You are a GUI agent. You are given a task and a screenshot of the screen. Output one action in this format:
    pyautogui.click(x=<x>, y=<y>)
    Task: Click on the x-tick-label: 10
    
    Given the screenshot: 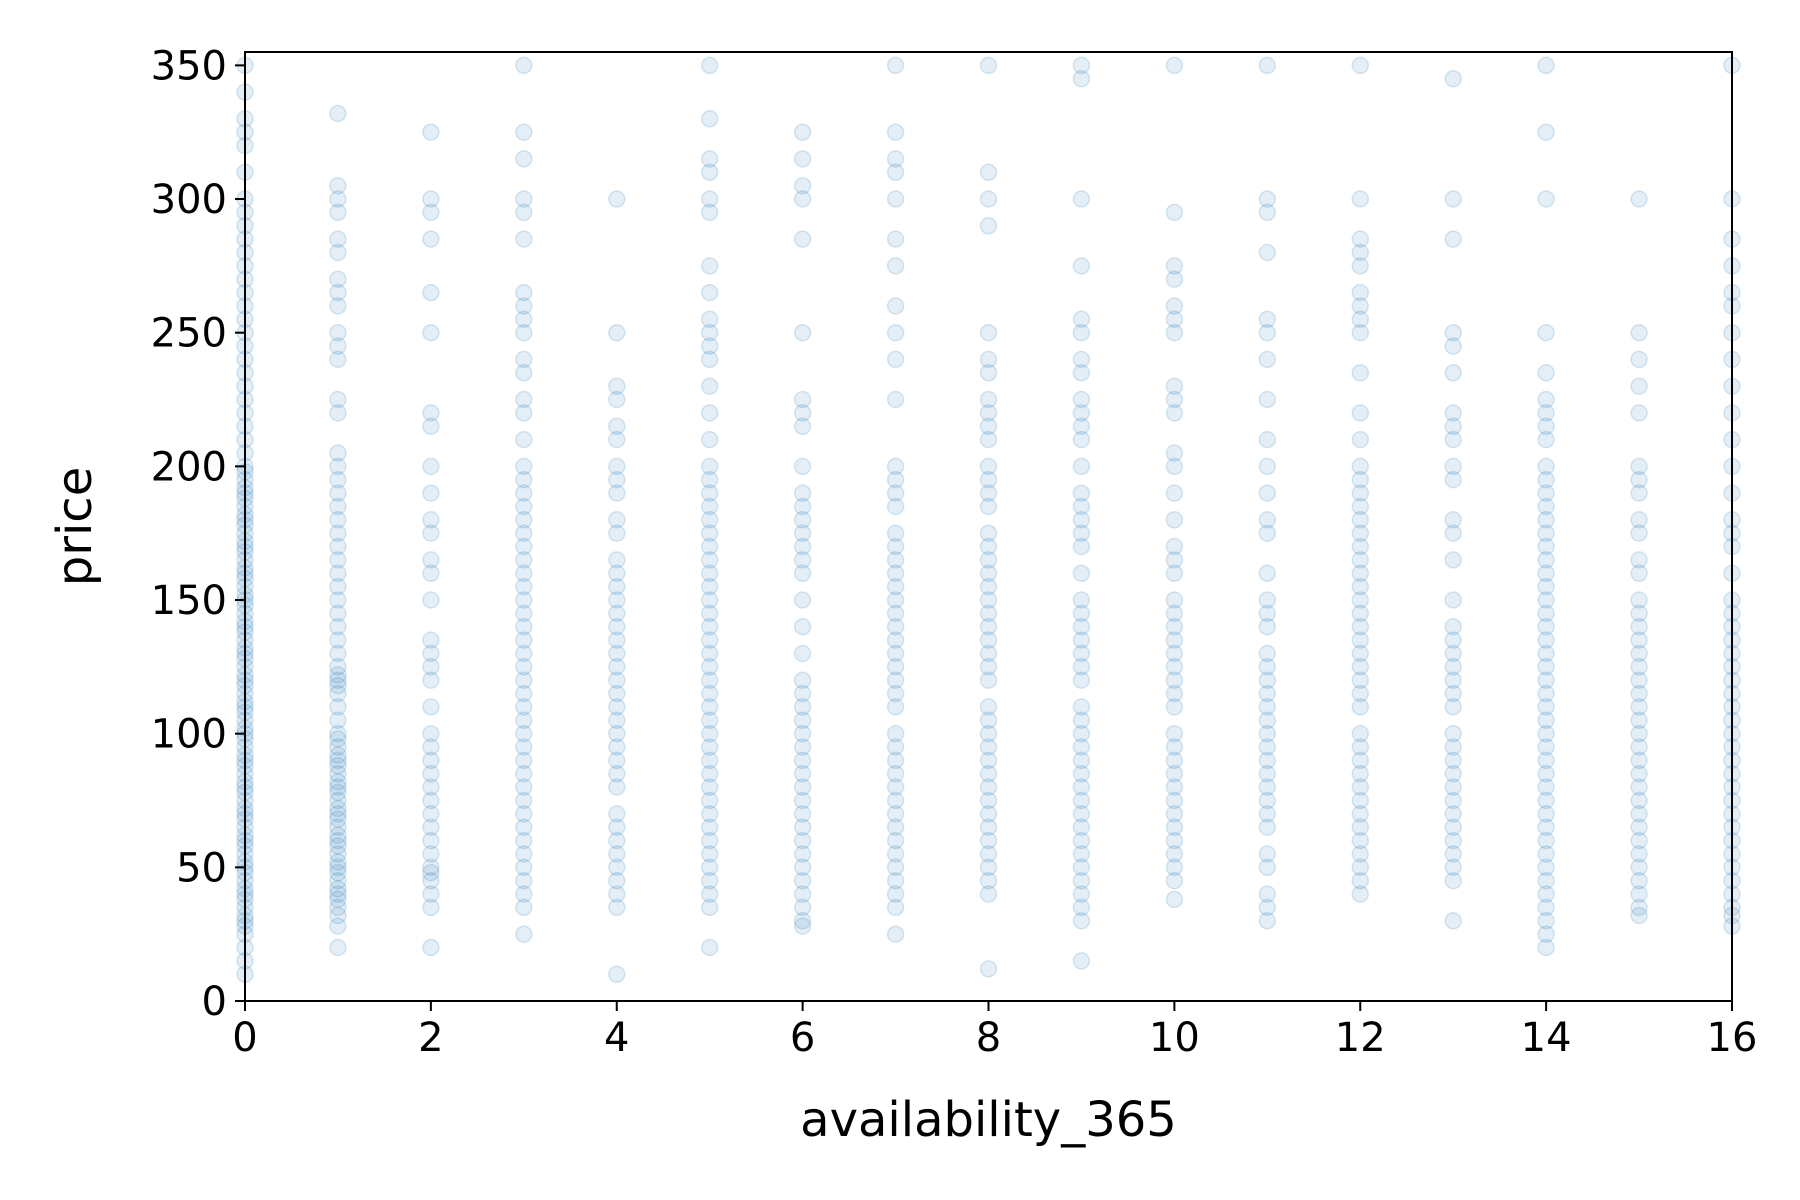 What is the action you would take?
    pyautogui.click(x=1174, y=1038)
    